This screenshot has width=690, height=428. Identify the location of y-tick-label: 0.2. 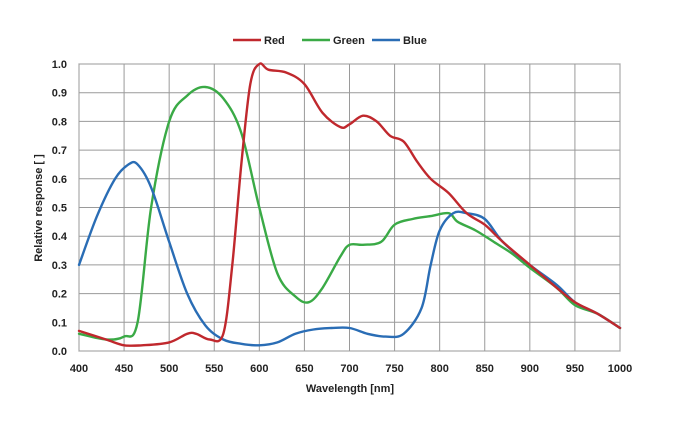
(59, 295).